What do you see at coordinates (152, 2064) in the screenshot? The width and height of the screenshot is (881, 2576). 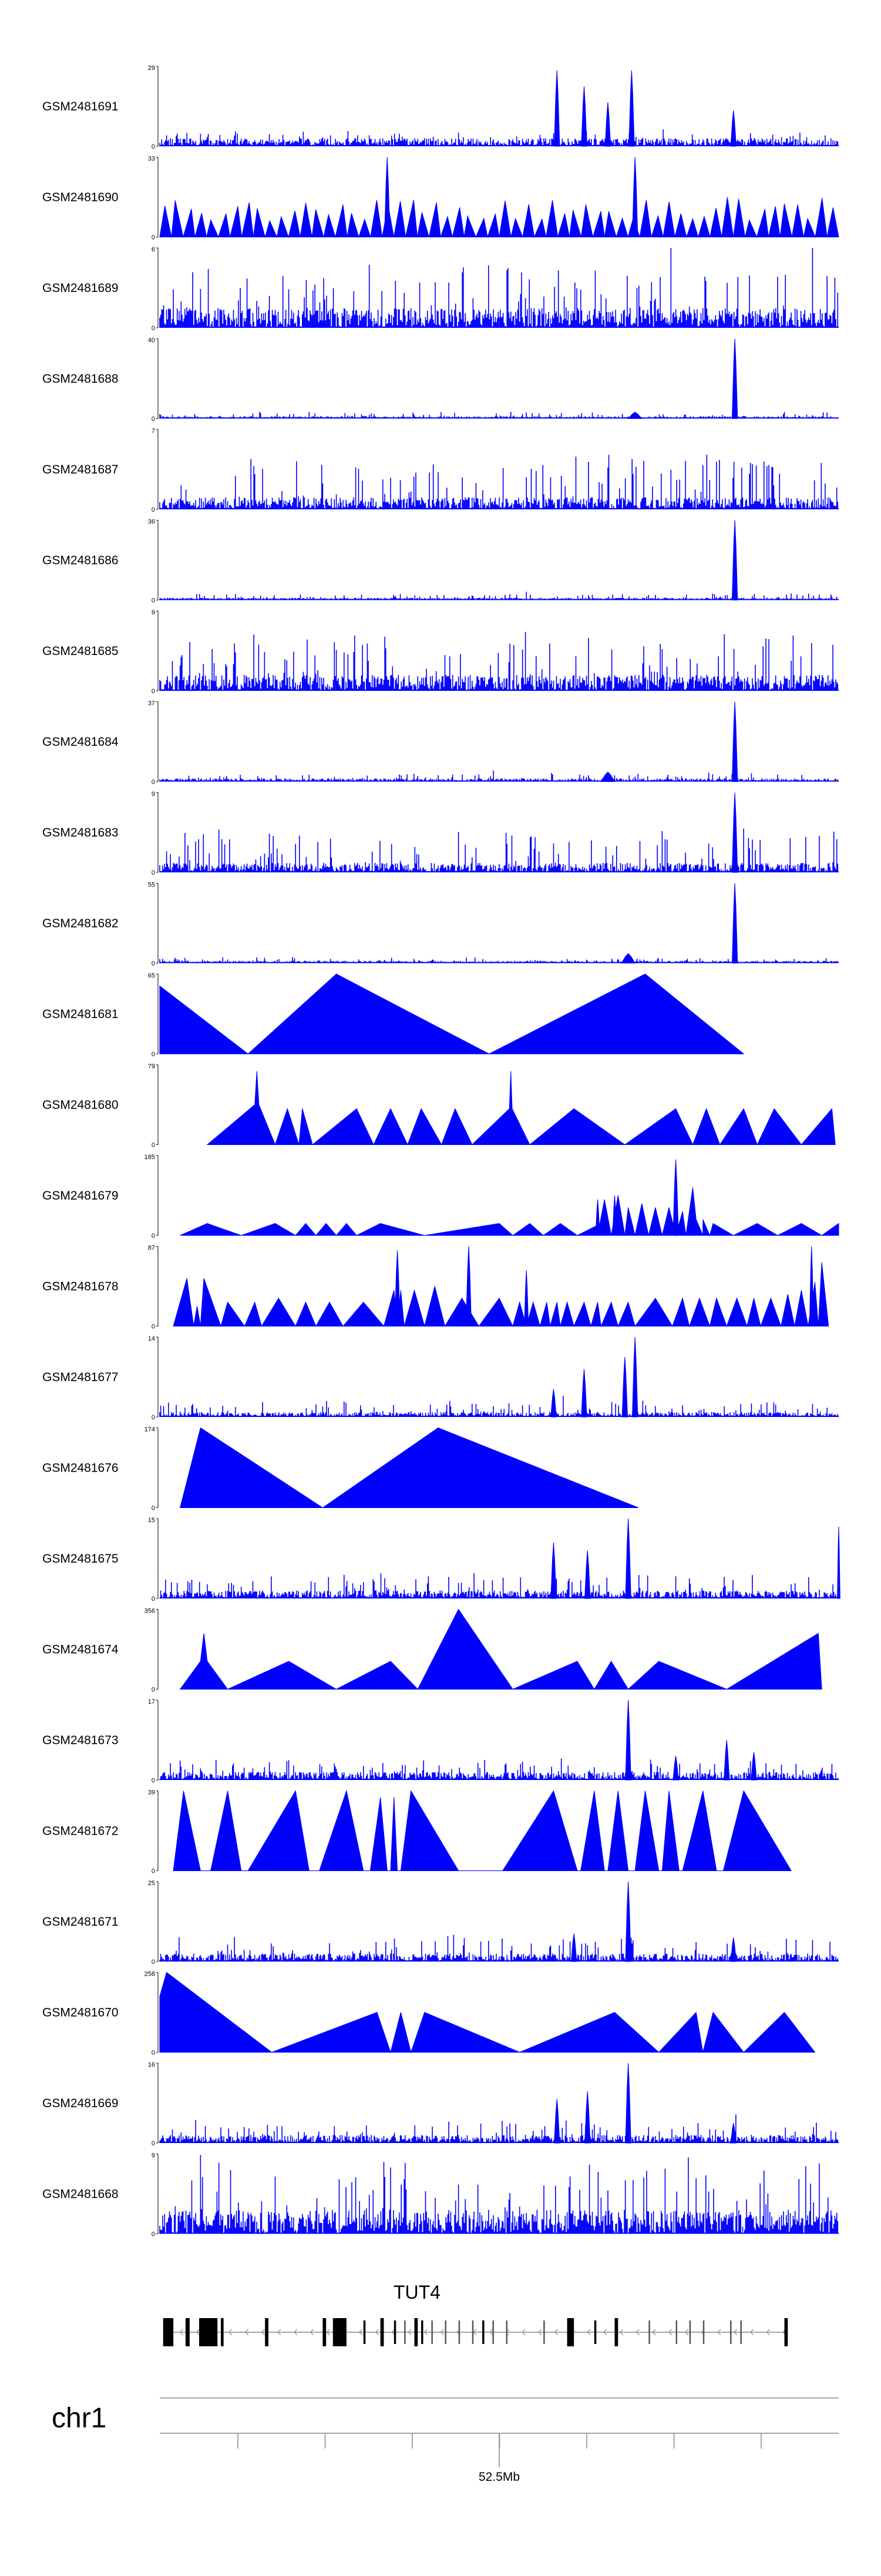 I see `y-max-tick: 16` at bounding box center [152, 2064].